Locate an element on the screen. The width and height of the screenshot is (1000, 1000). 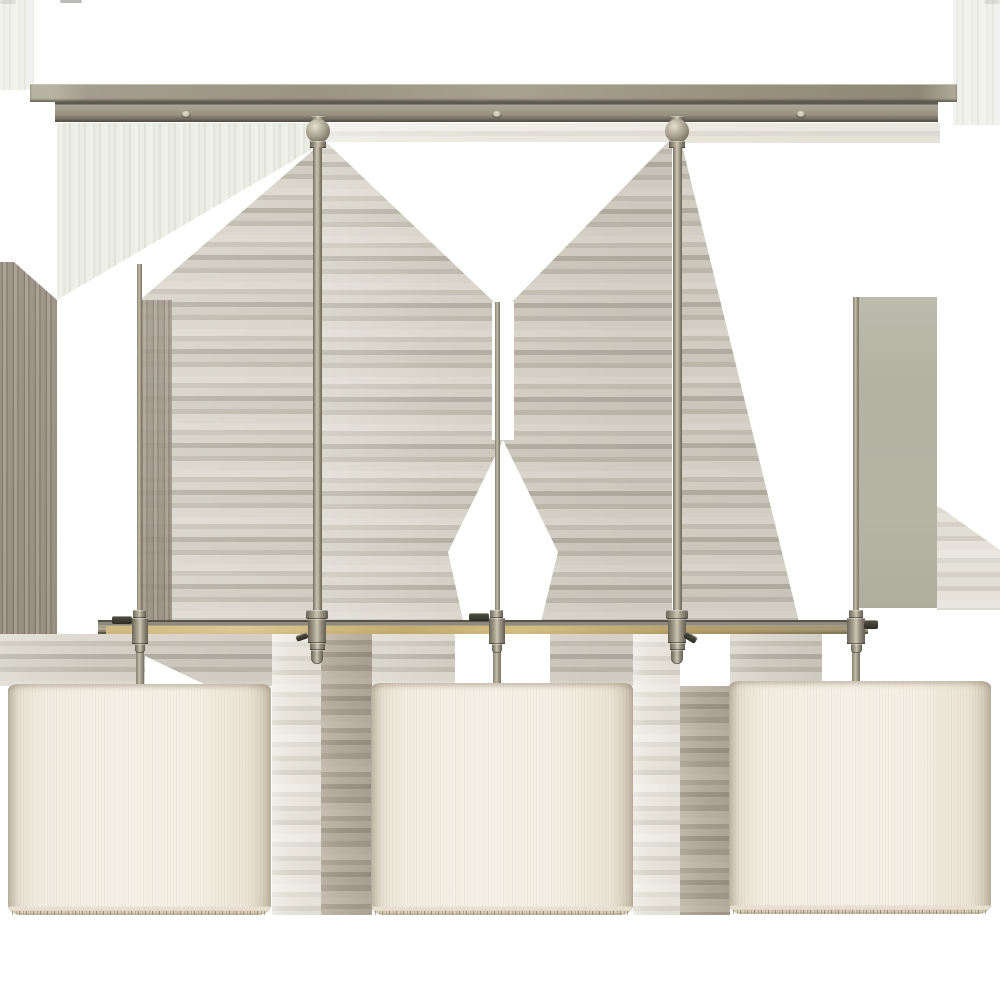
stem-bar-brass-reflection is located at coordinates (482, 630).